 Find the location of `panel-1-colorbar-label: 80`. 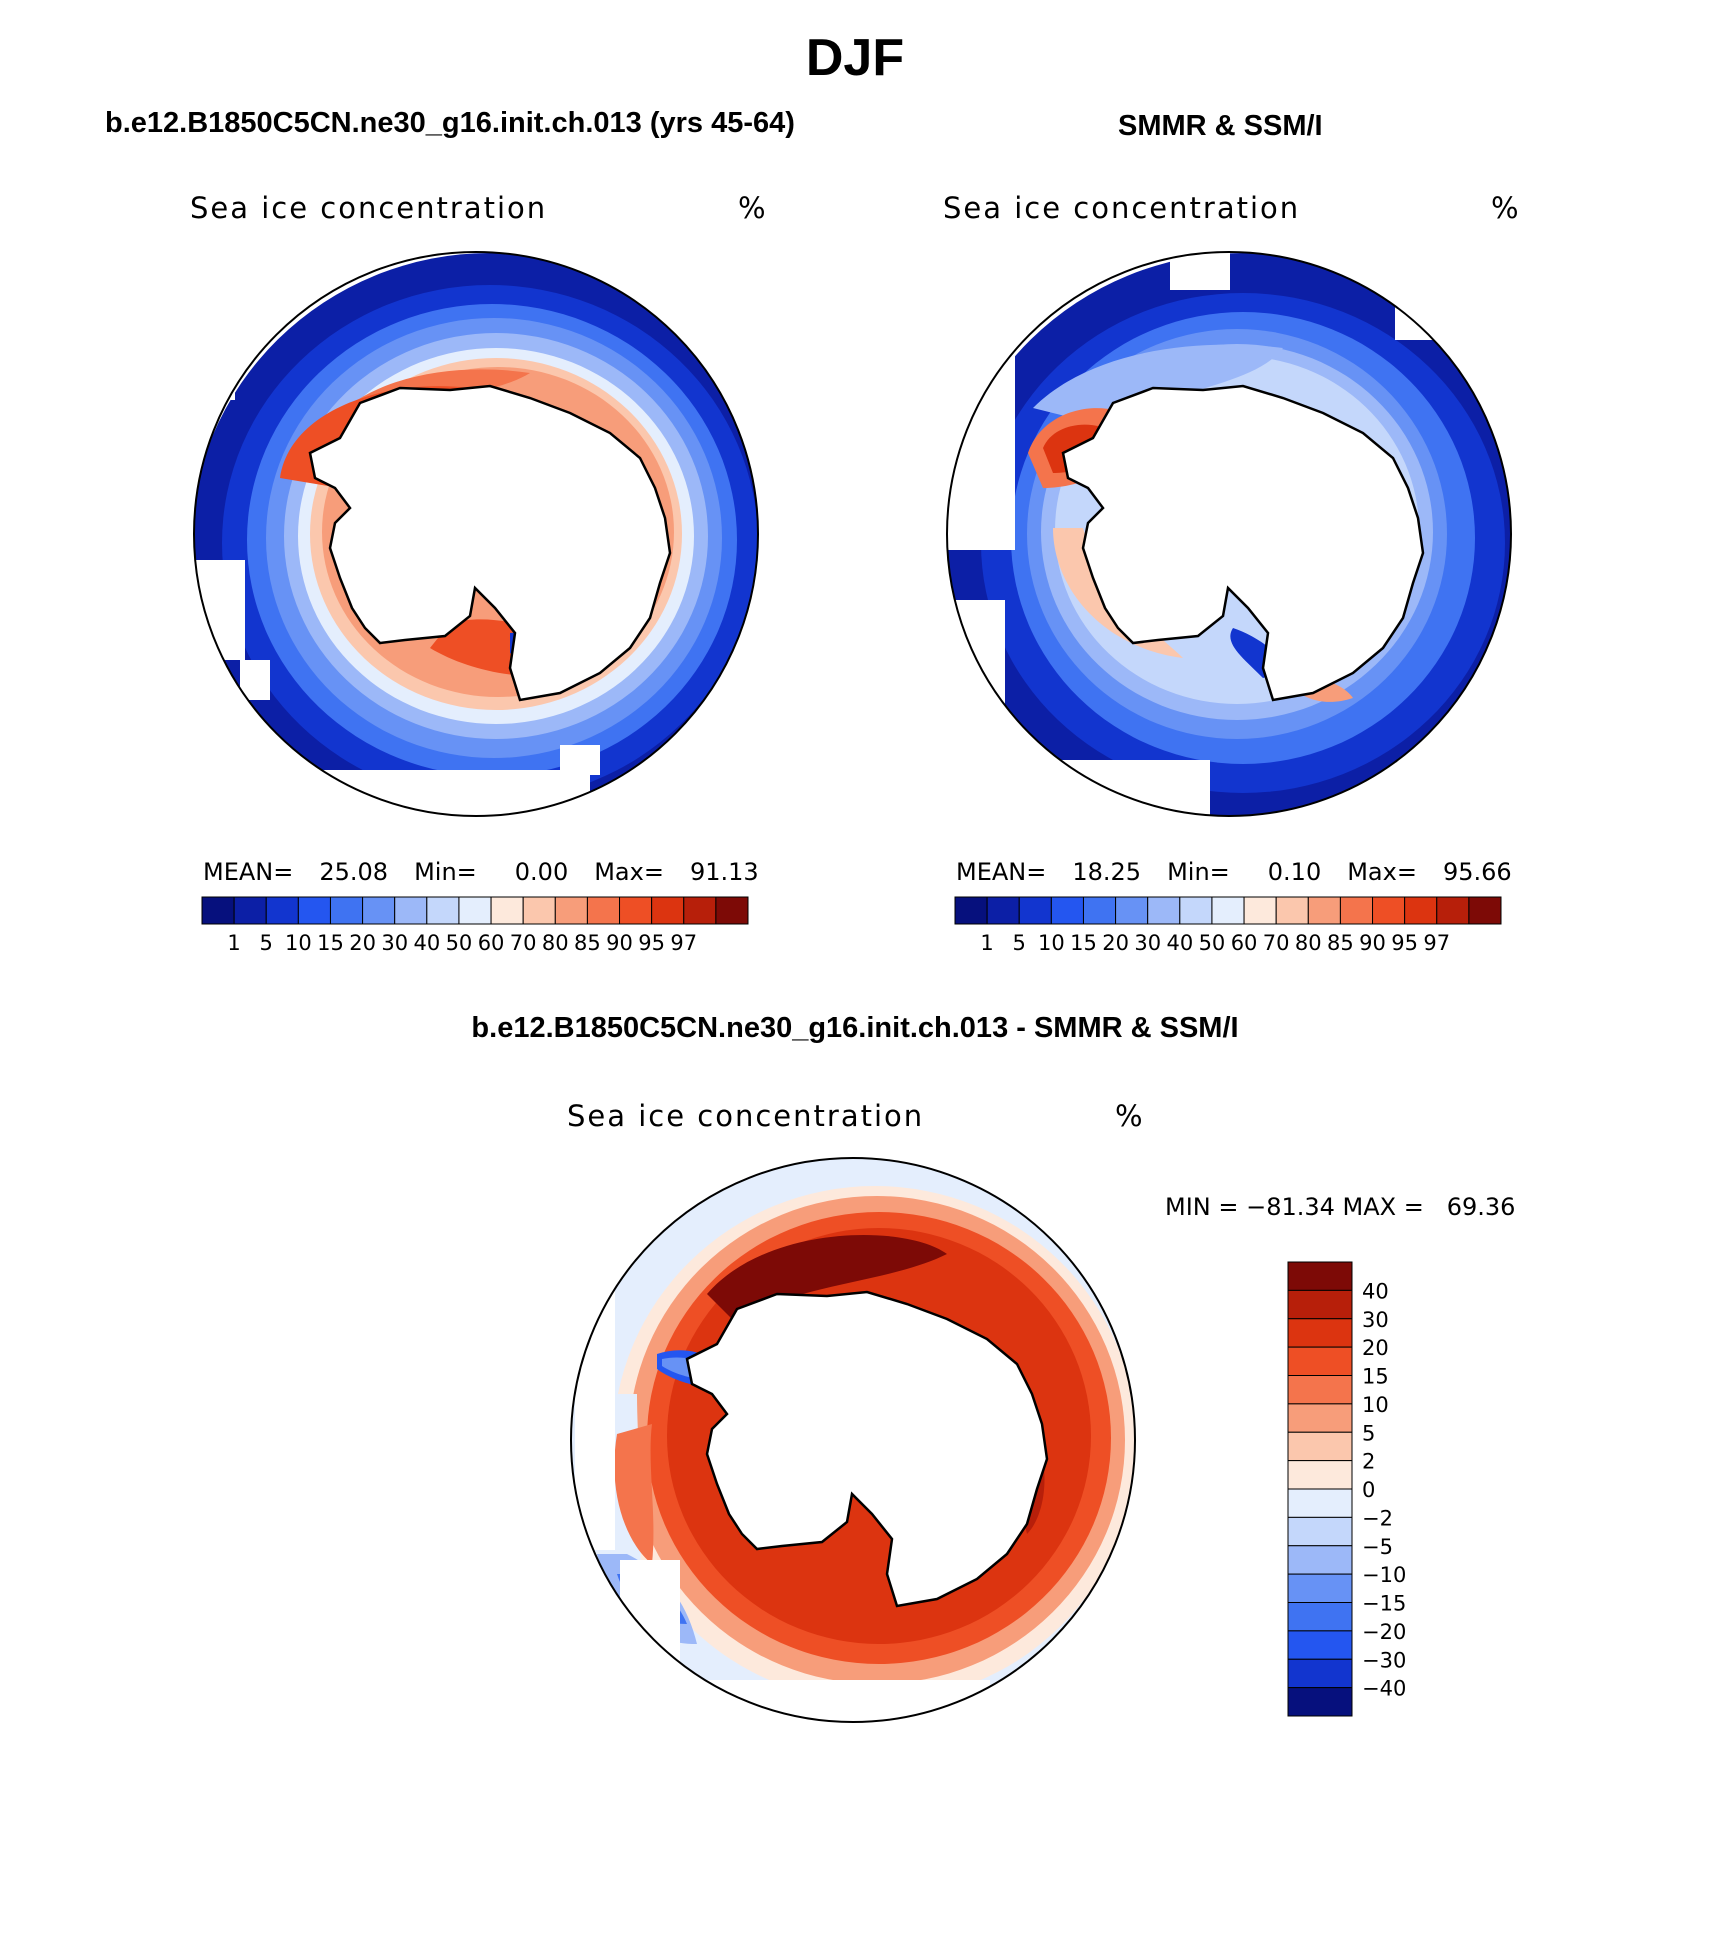

panel-1-colorbar-label: 80 is located at coordinates (555, 943).